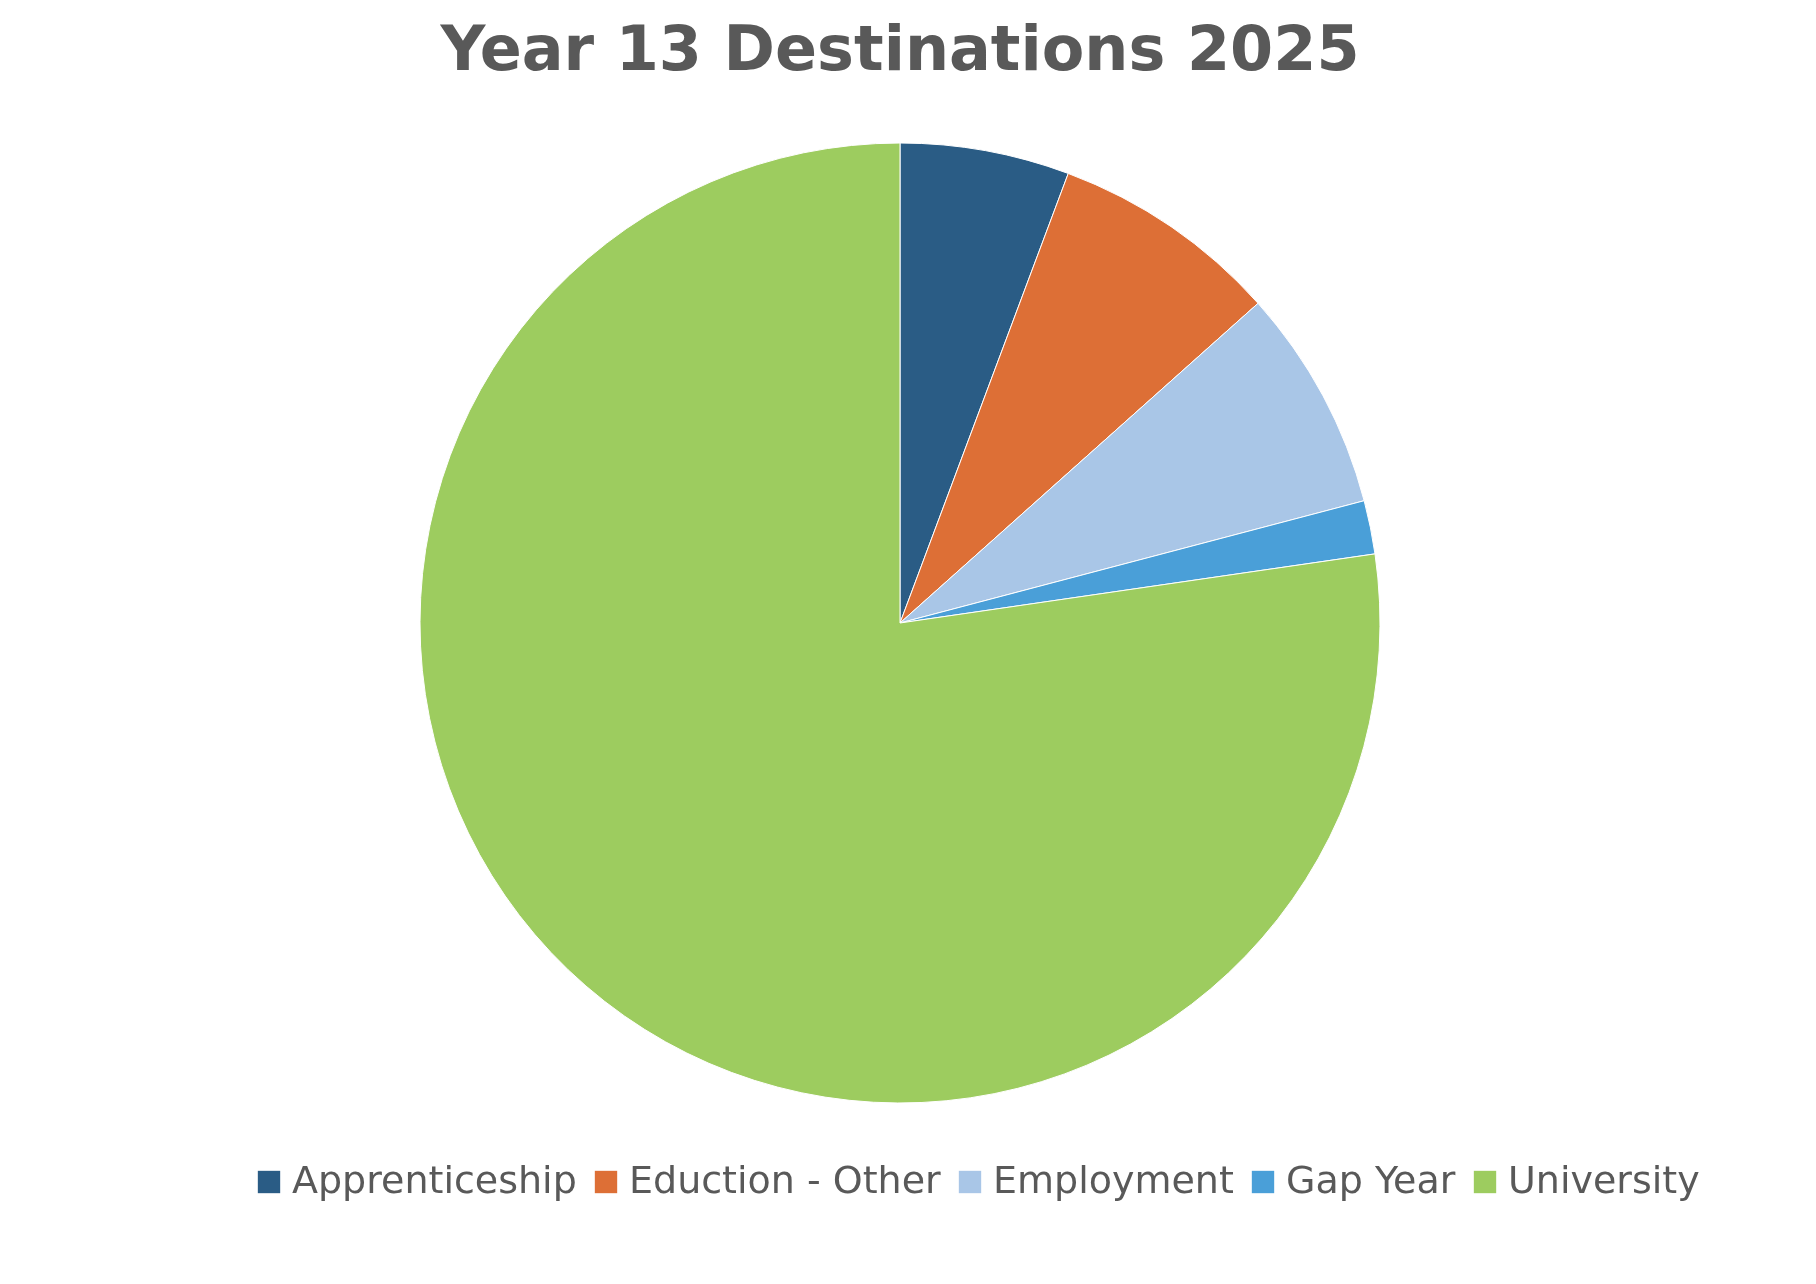  What do you see at coordinates (434, 1180) in the screenshot?
I see `legend-label: Apprenticeship` at bounding box center [434, 1180].